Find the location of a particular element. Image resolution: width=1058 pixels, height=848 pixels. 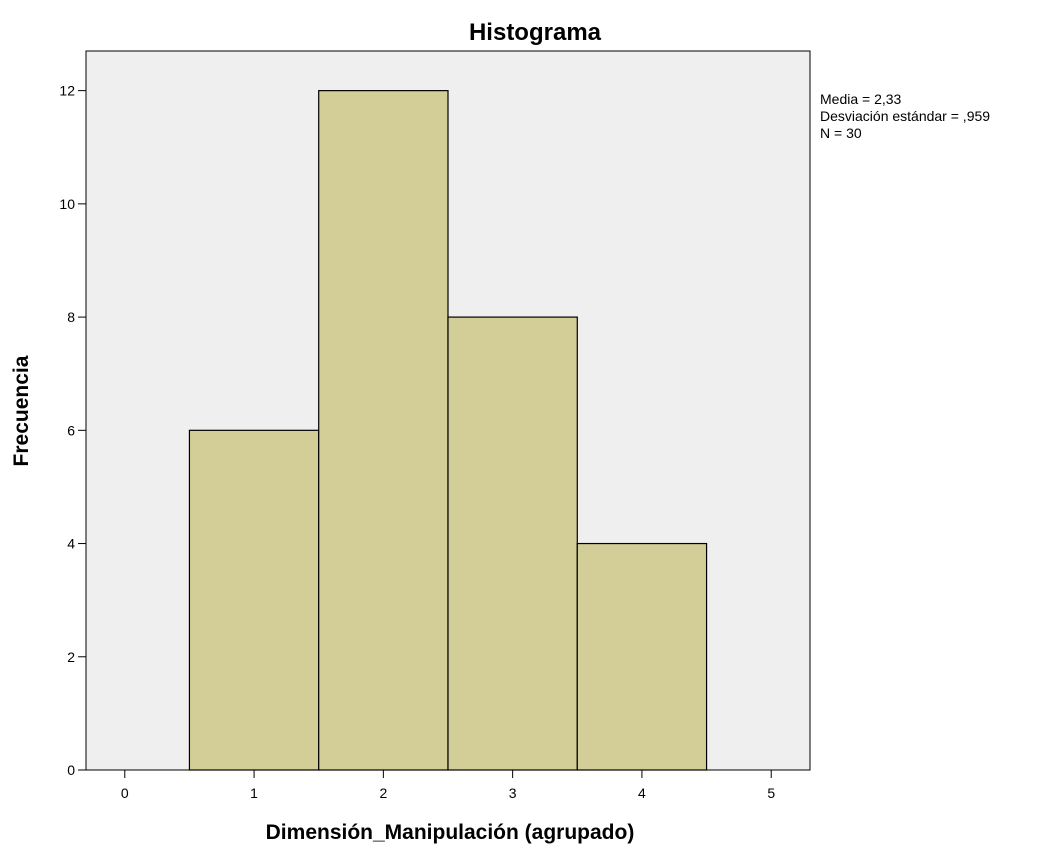

stats-mean: Media = 2,33 is located at coordinates (861, 99).